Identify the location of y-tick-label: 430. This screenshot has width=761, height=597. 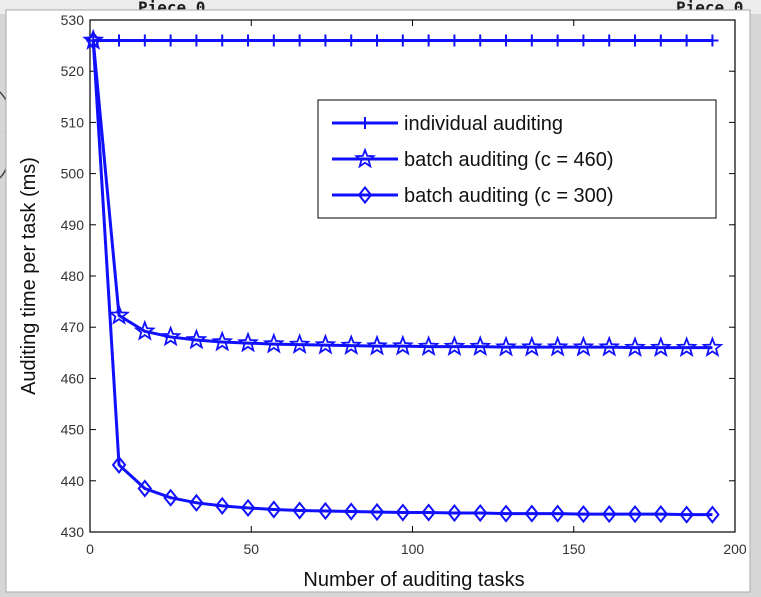
(73, 532).